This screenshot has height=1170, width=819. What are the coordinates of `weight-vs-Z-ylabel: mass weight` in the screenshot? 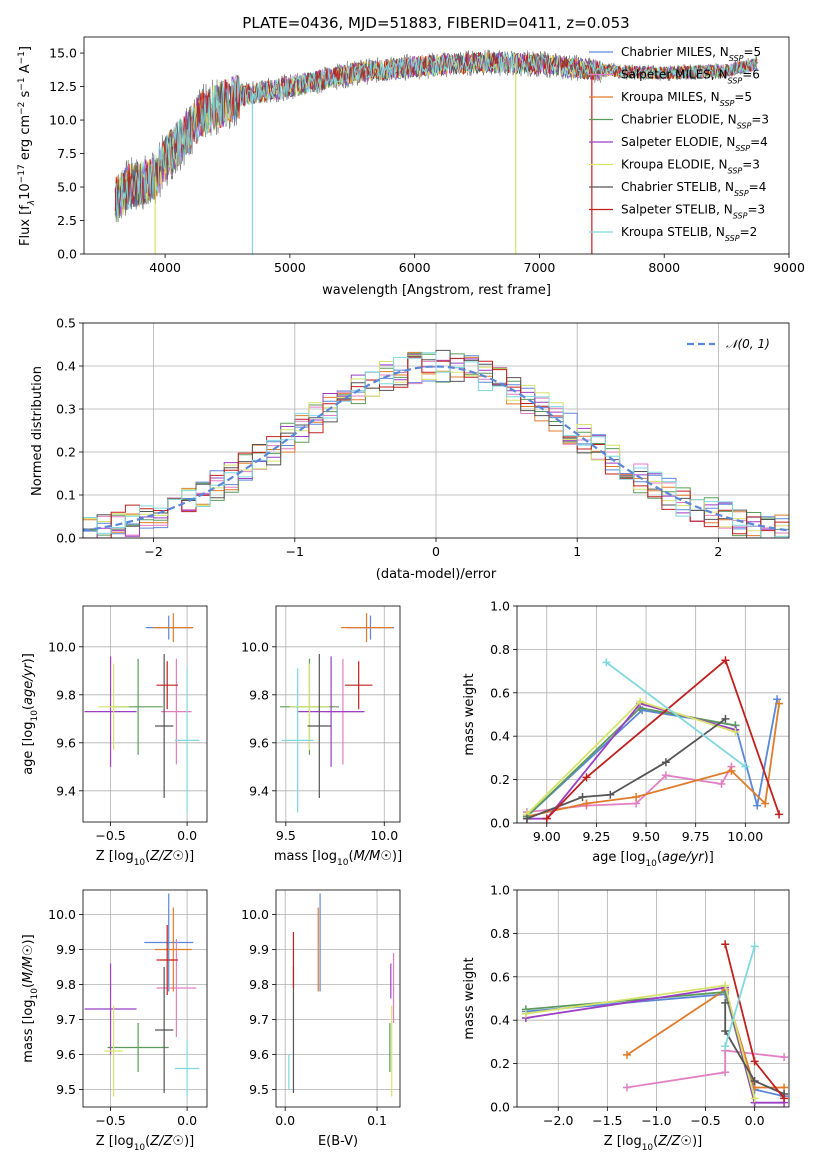 It's located at (469, 998).